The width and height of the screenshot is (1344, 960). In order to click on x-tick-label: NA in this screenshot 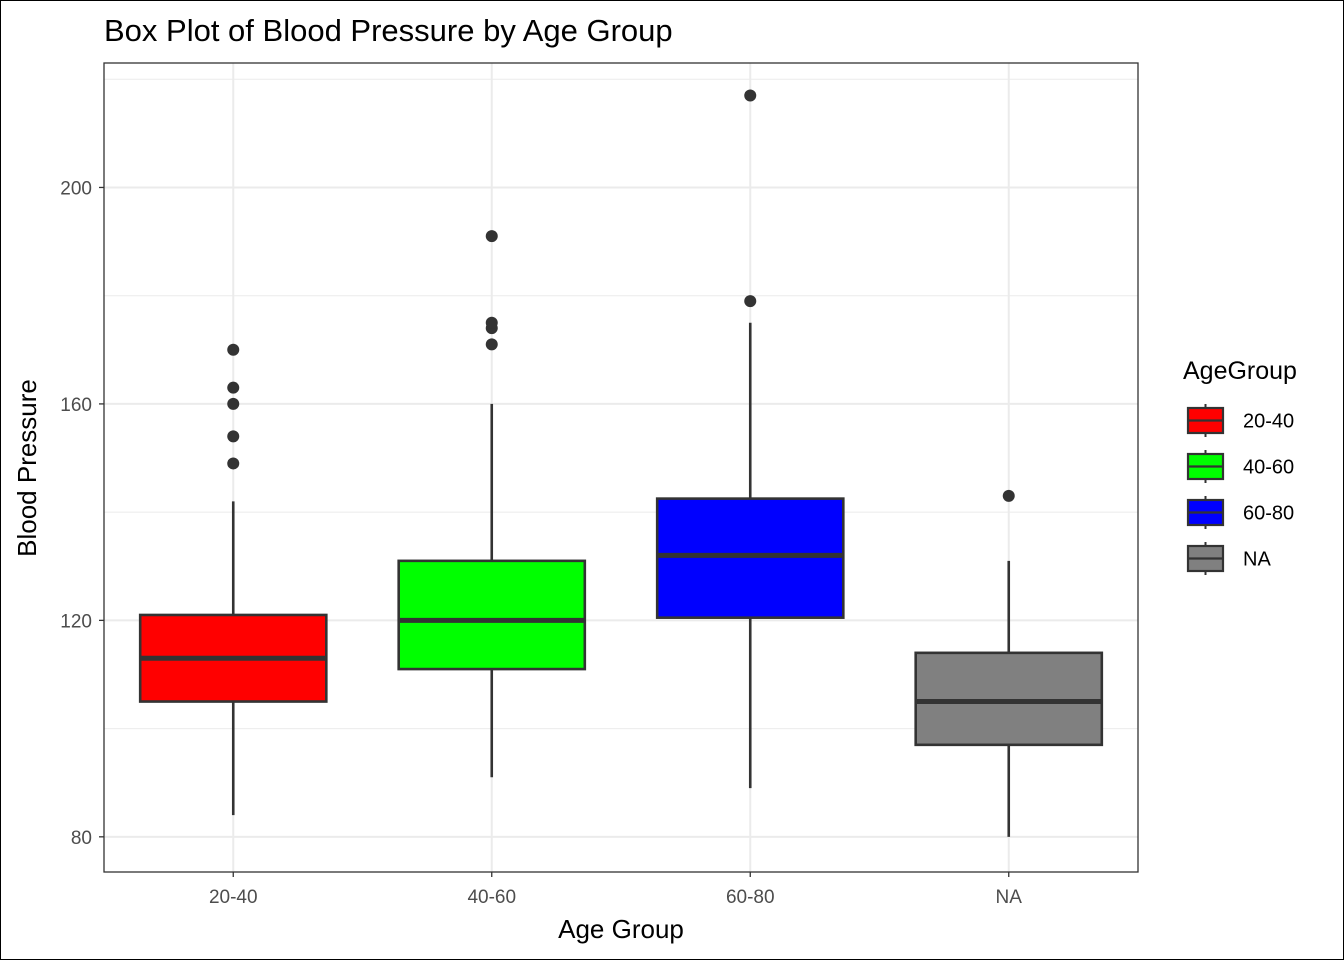, I will do `click(1009, 897)`.